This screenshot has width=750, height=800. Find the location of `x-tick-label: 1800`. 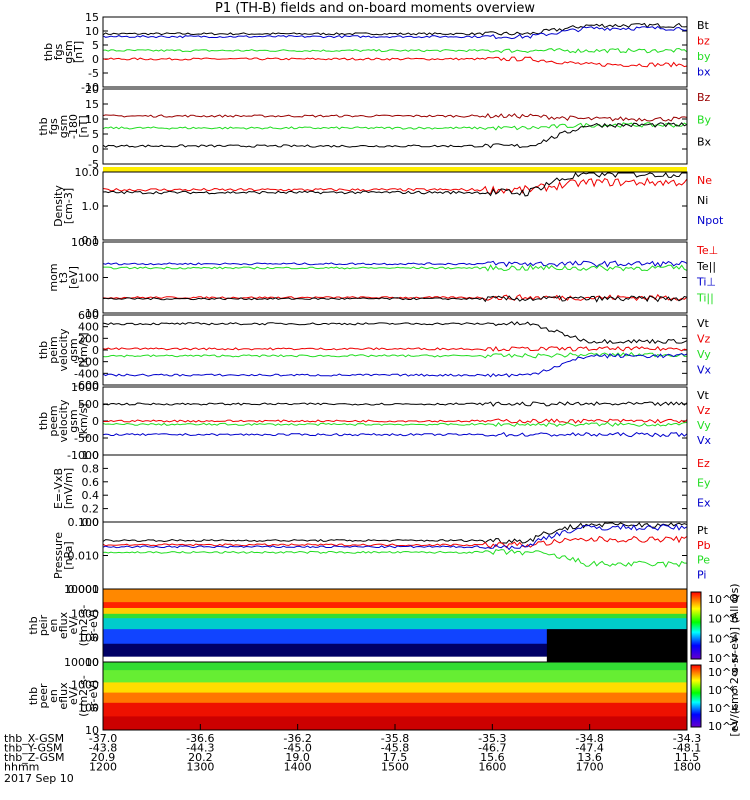

x-tick-label: 1800 is located at coordinates (687, 767).